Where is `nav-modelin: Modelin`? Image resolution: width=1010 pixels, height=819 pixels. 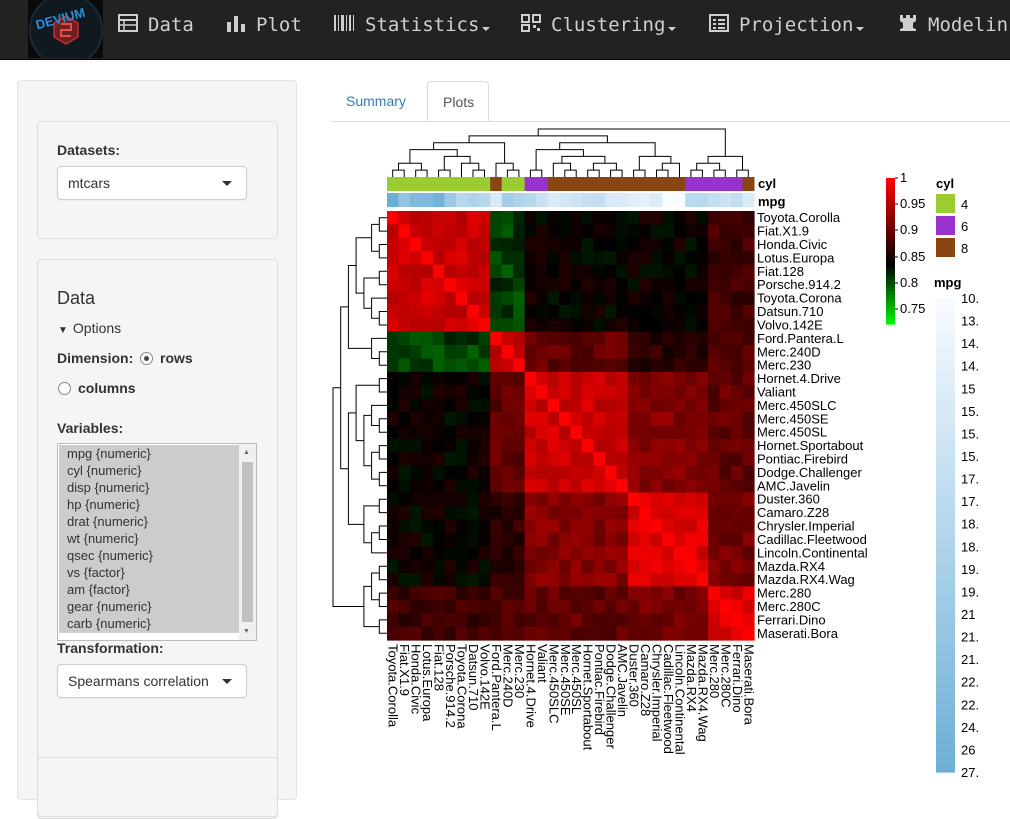 nav-modelin: Modelin is located at coordinates (953, 25).